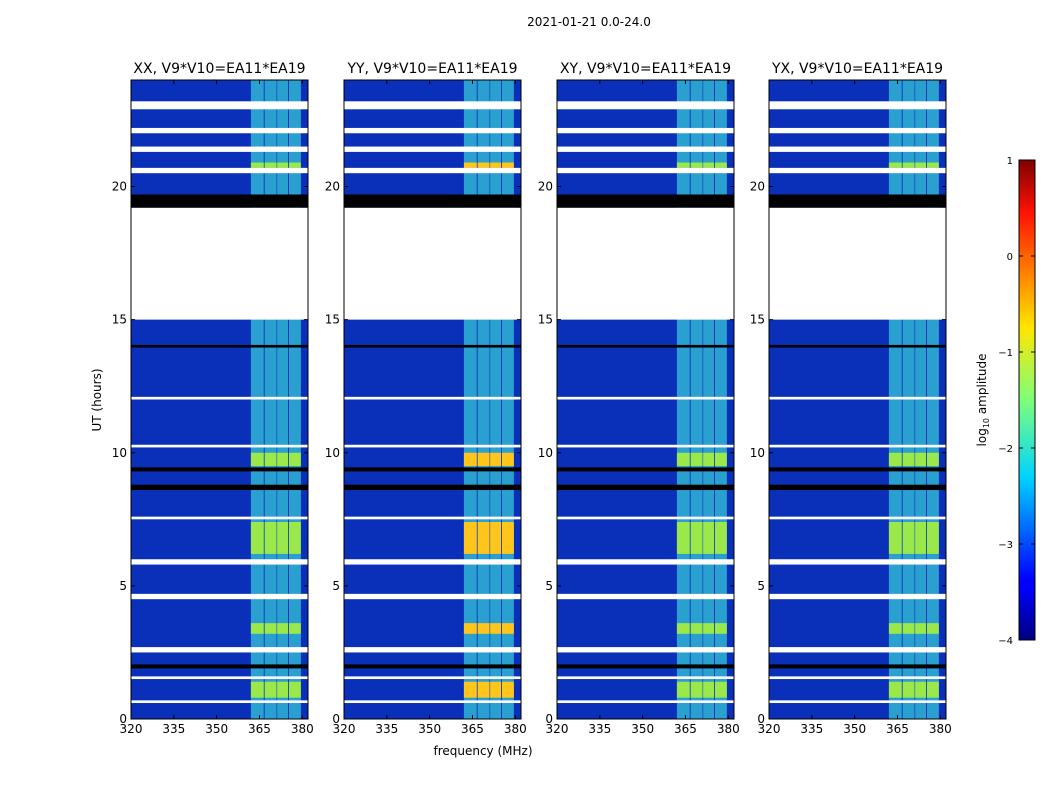 The image size is (1050, 800). What do you see at coordinates (1005, 449) in the screenshot?
I see `colorbar-tick-label: −2` at bounding box center [1005, 449].